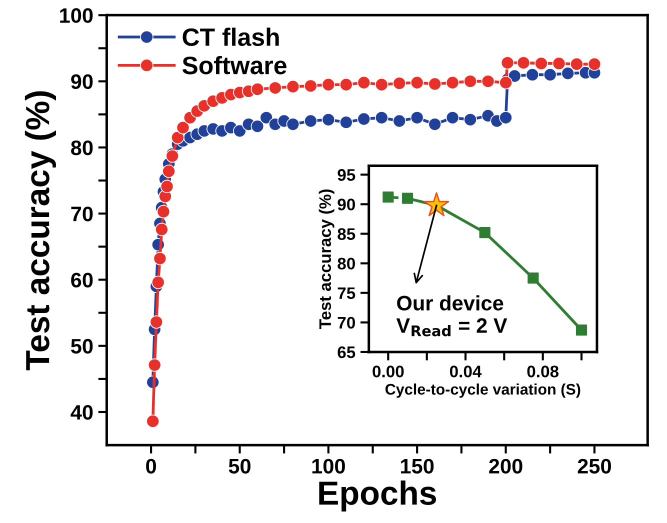 The height and width of the screenshot is (523, 667). I want to click on y-tick-label: 95, so click(347, 175).